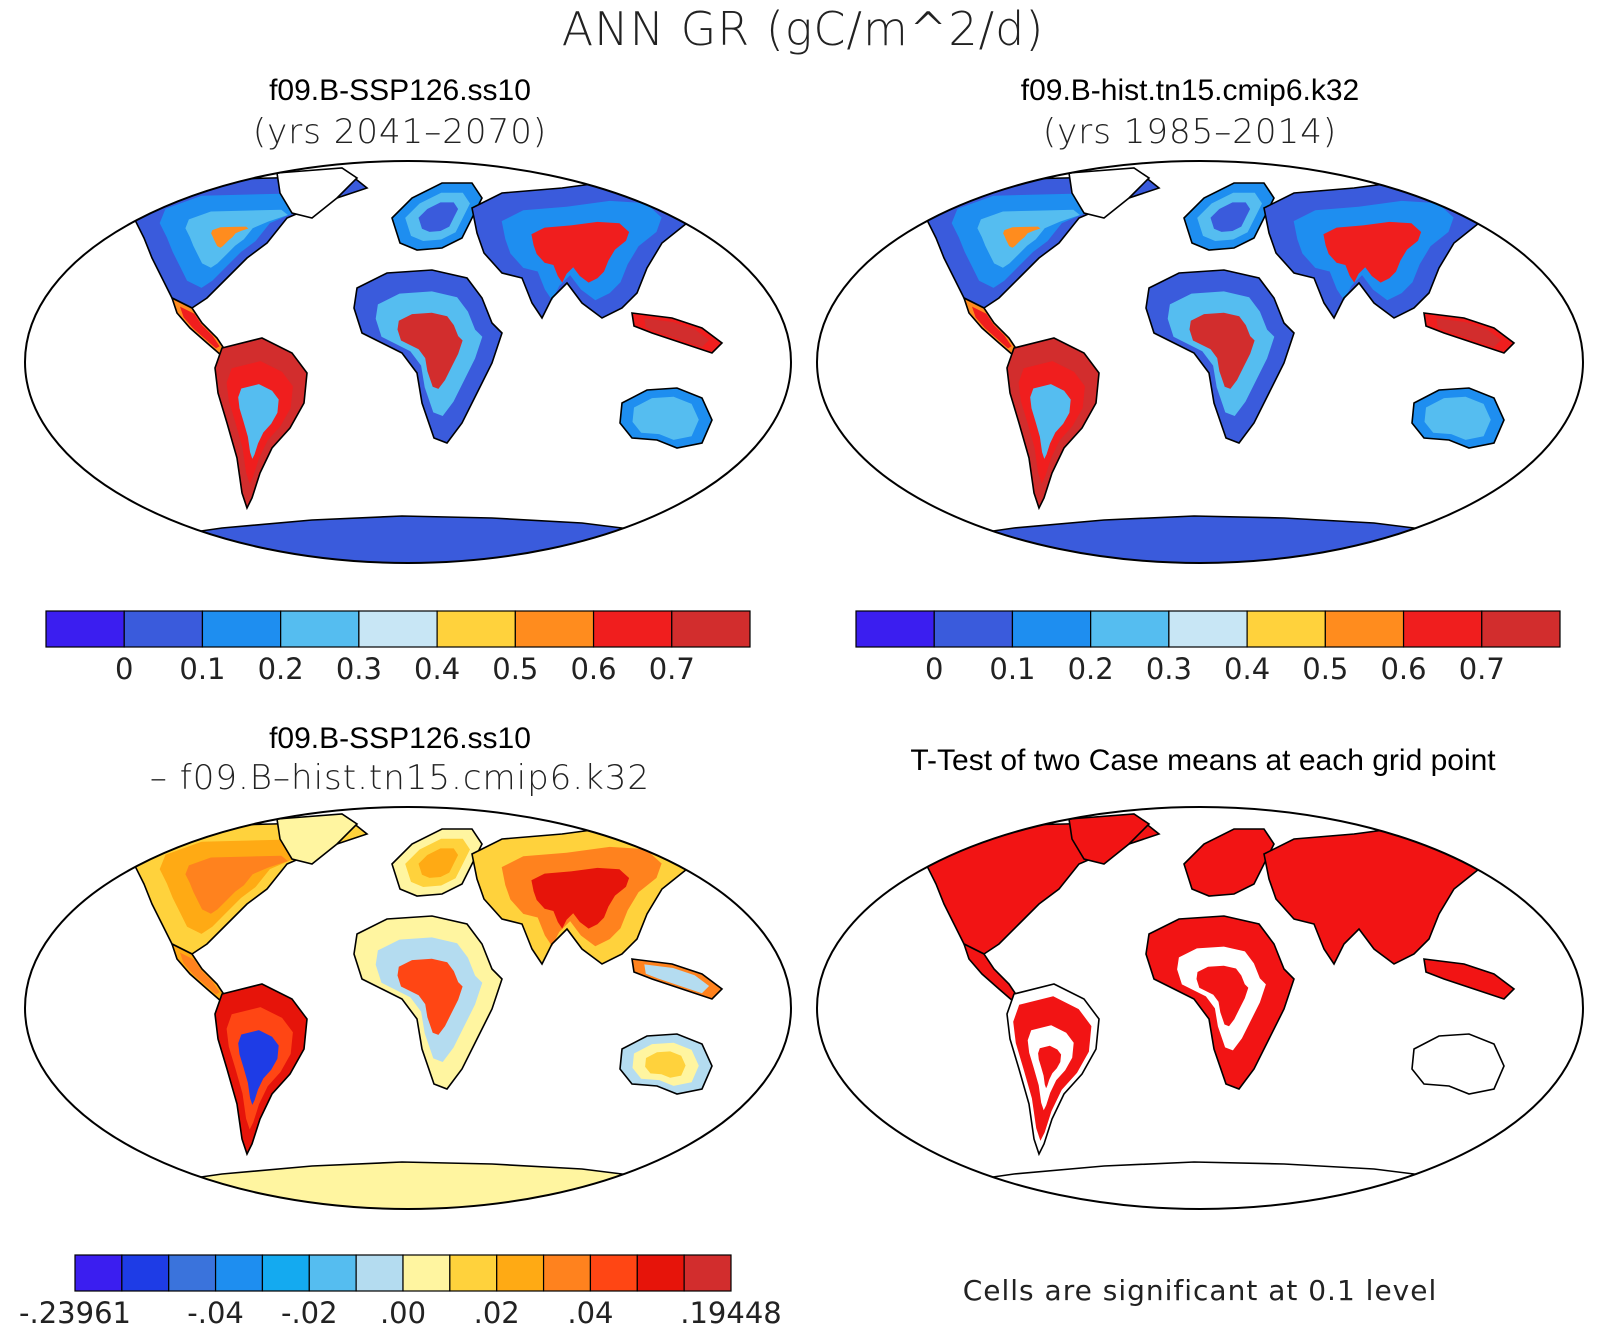 The height and width of the screenshot is (1330, 1606). I want to click on colorbar-tick-label: .19448, so click(731, 1313).